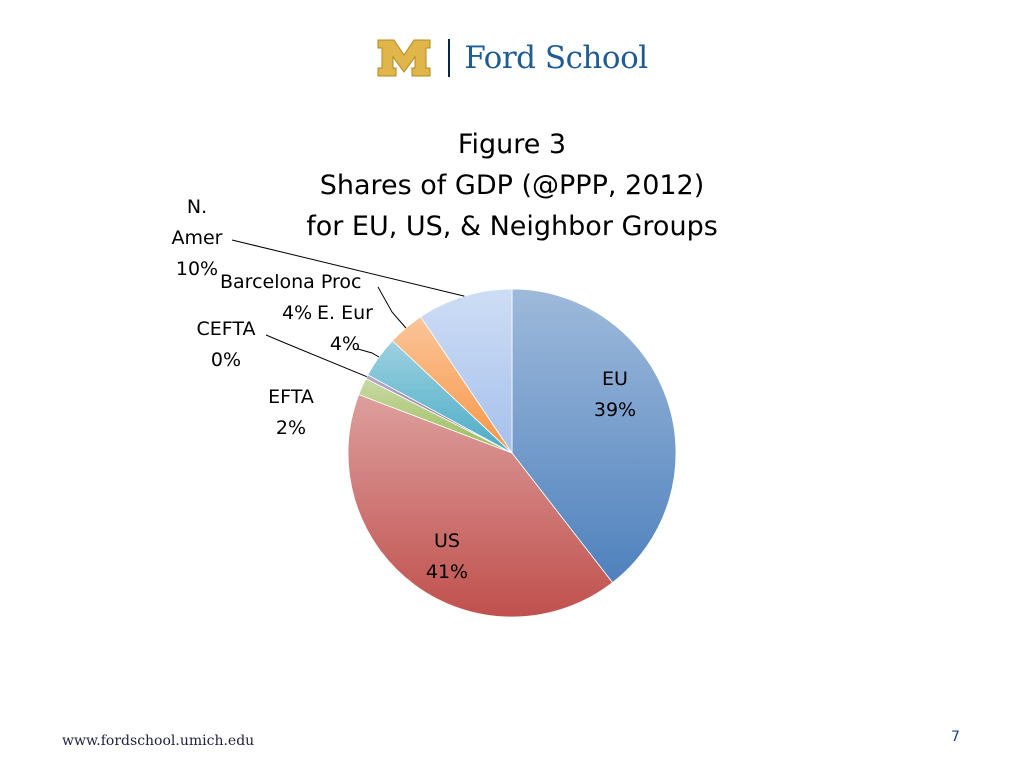  I want to click on leader-line-barcelona-proc, so click(392, 307).